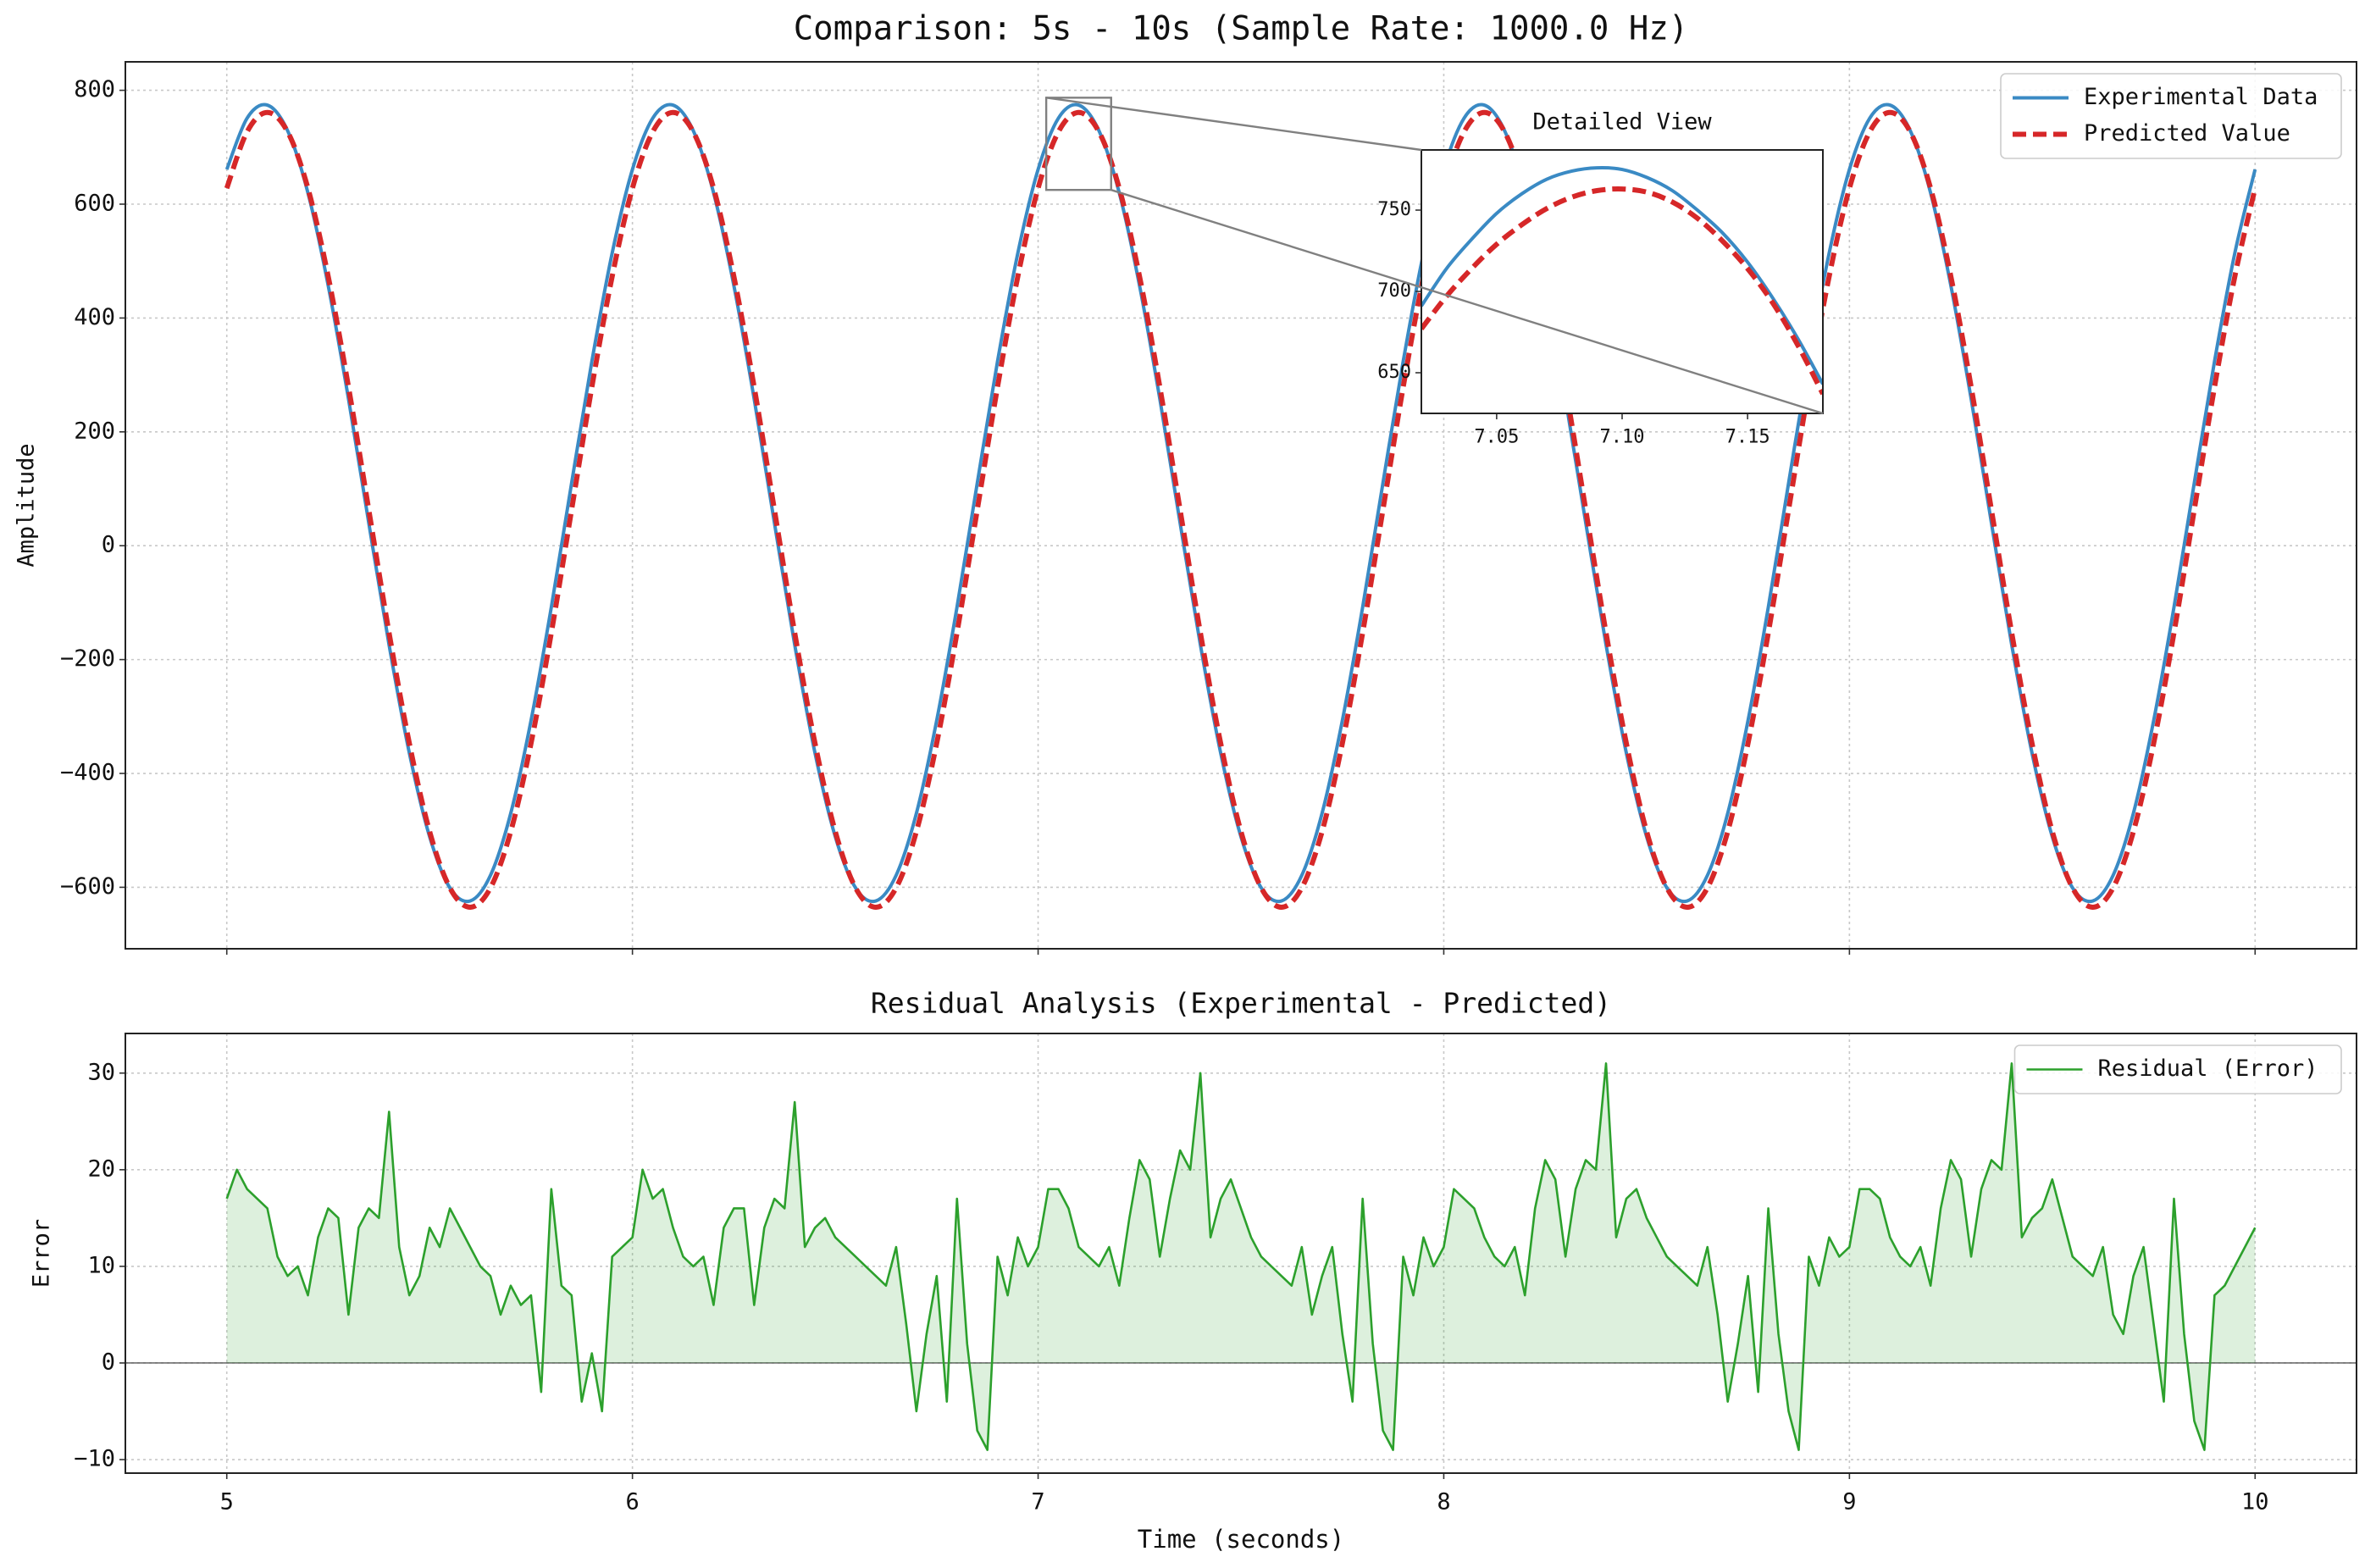 The image size is (2376, 1568). What do you see at coordinates (1037, 1502) in the screenshot?
I see `x-tick-label: 7` at bounding box center [1037, 1502].